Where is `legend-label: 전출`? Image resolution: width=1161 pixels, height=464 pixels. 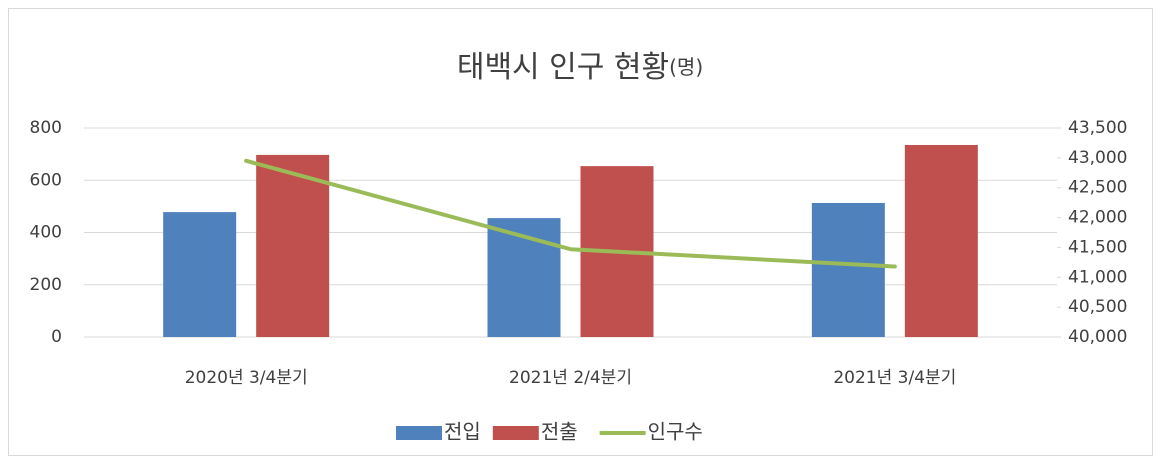
legend-label: 전출 is located at coordinates (559, 432).